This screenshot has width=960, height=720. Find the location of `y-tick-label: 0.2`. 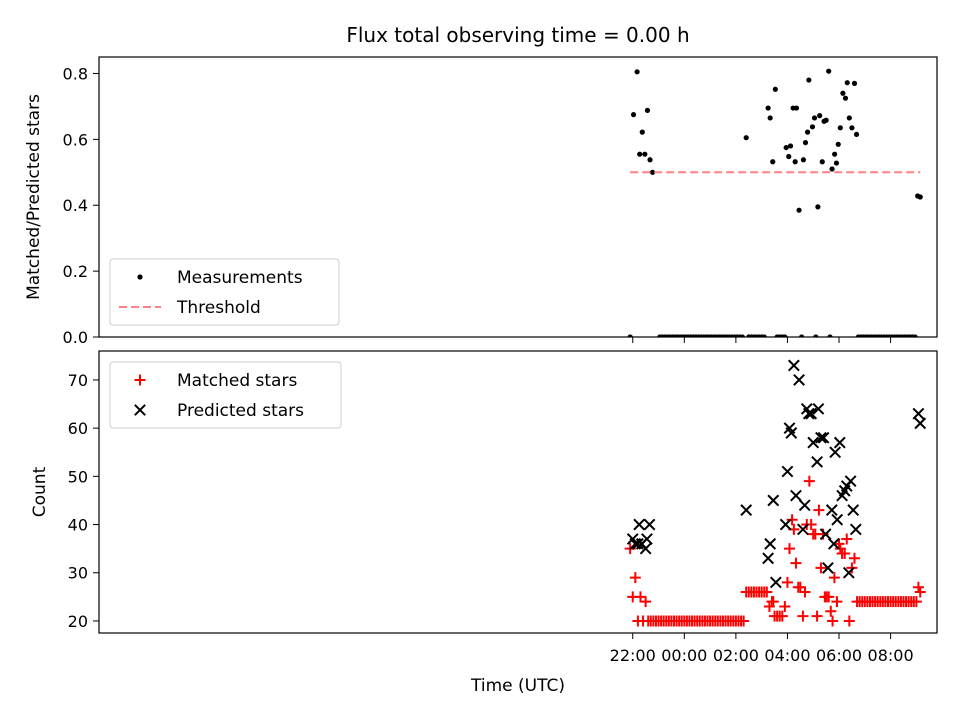

y-tick-label: 0.2 is located at coordinates (75, 271).